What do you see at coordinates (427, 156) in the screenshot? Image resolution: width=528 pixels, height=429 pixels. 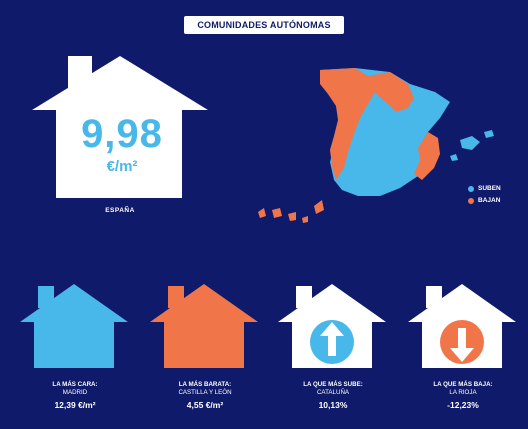 I see `map-region-orange-east` at bounding box center [427, 156].